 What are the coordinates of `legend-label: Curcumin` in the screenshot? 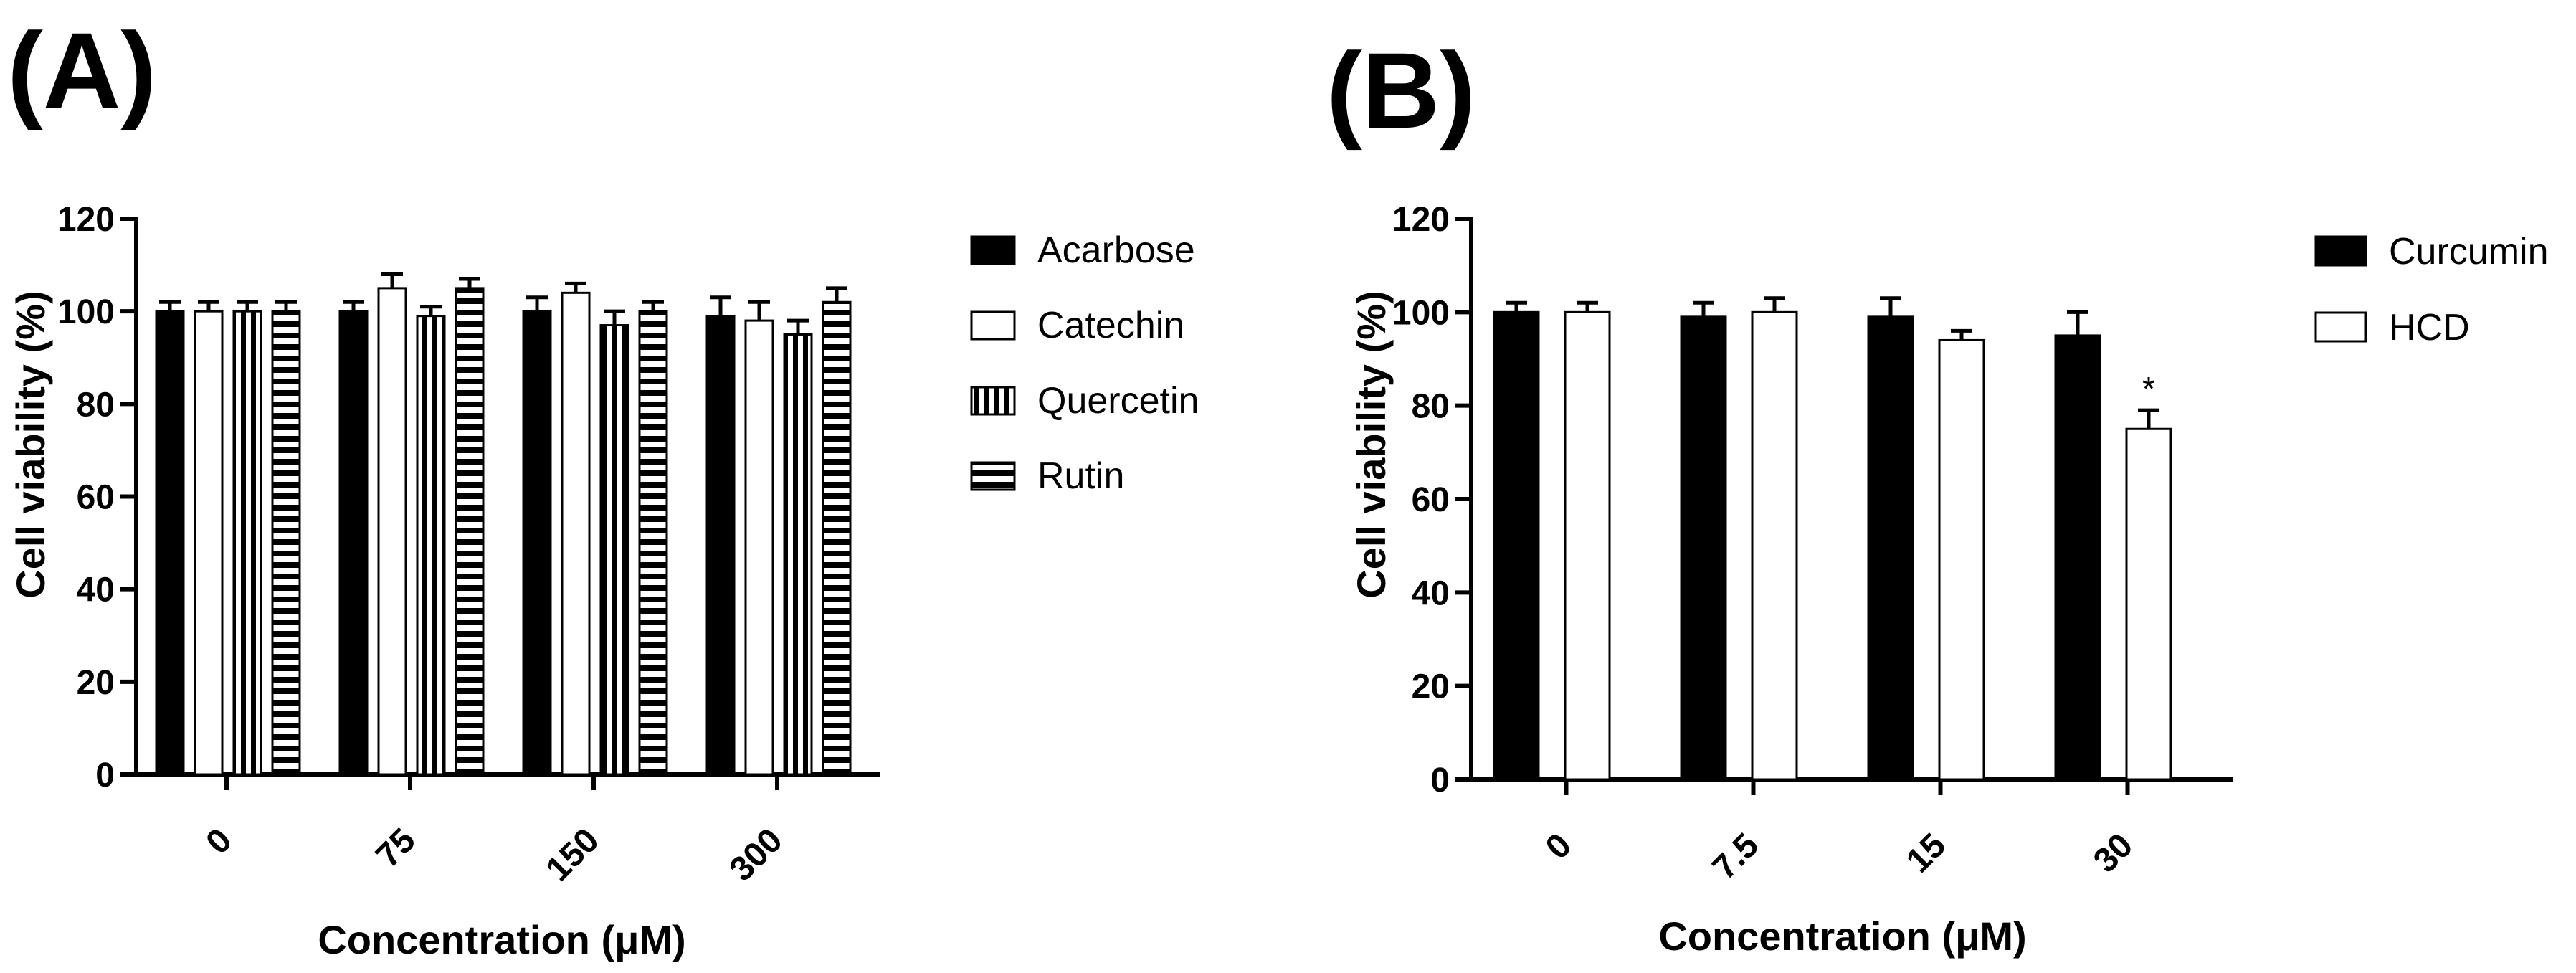 It's located at (2469, 251).